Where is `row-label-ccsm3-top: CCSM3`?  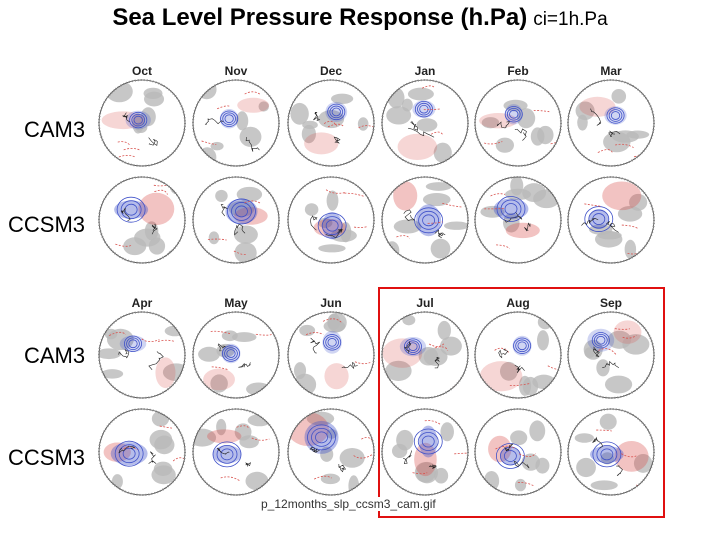
row-label-ccsm3-top: CCSM3 is located at coordinates (47, 225).